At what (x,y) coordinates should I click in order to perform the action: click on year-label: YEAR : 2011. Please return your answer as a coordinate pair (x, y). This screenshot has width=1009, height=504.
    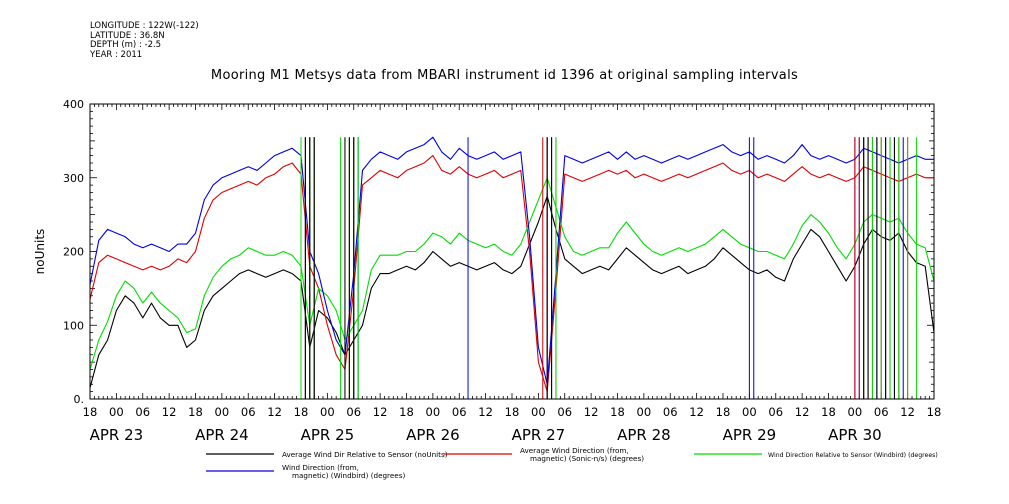
    Looking at the image, I should click on (116, 54).